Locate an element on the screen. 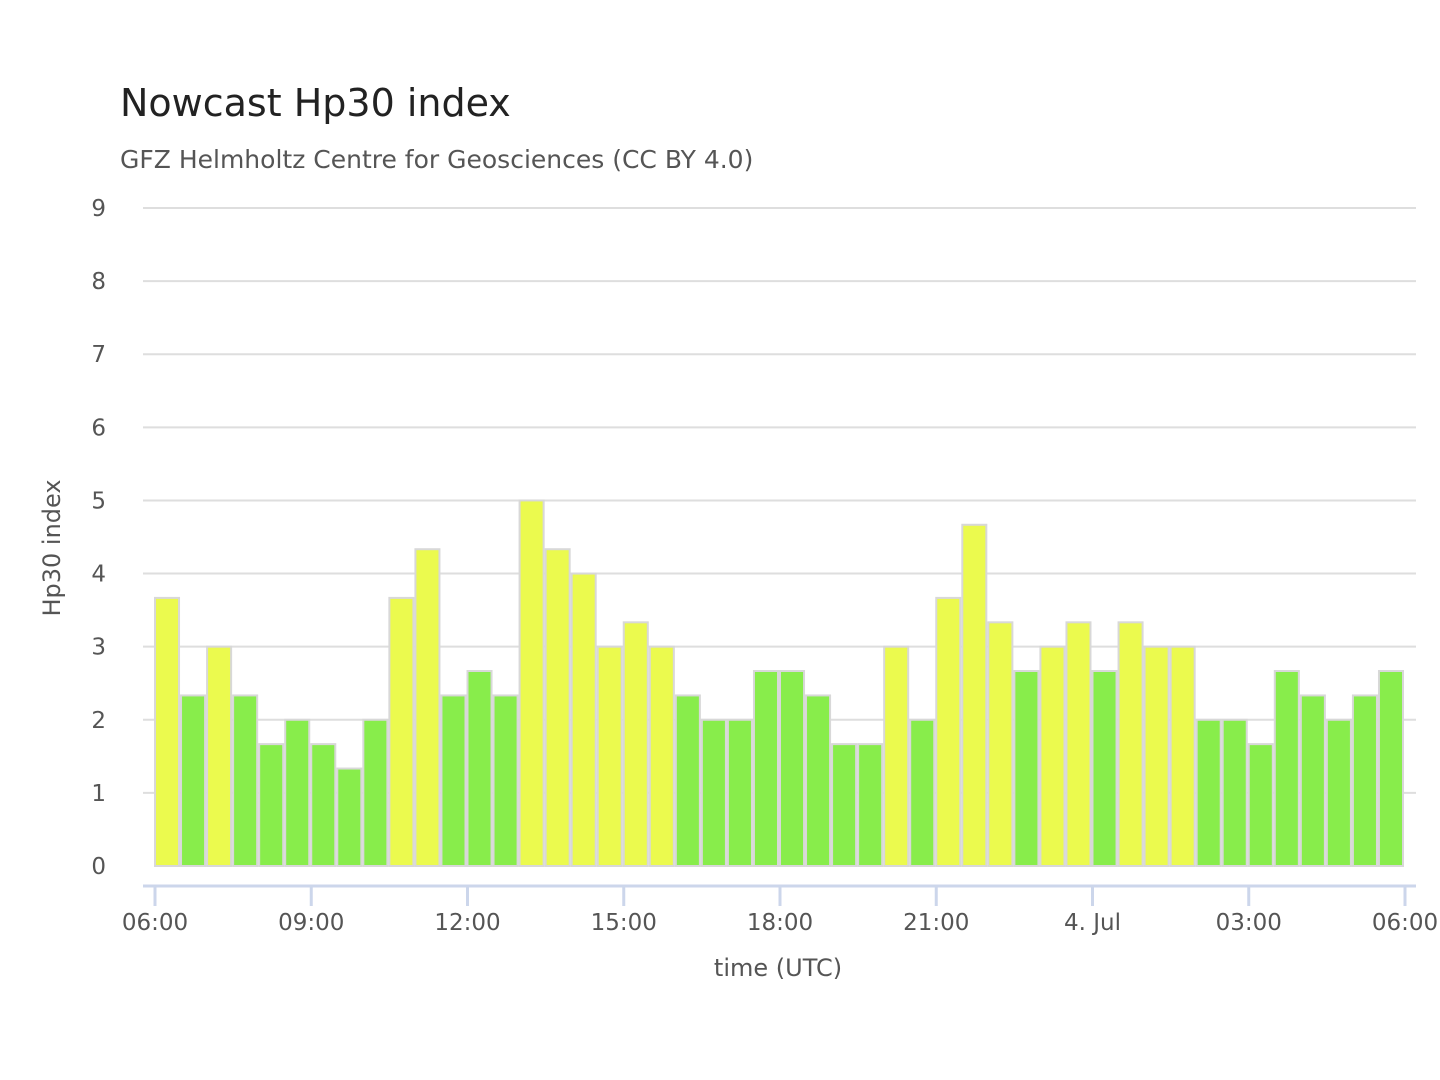  x-tick-label: 15:00 is located at coordinates (624, 923).